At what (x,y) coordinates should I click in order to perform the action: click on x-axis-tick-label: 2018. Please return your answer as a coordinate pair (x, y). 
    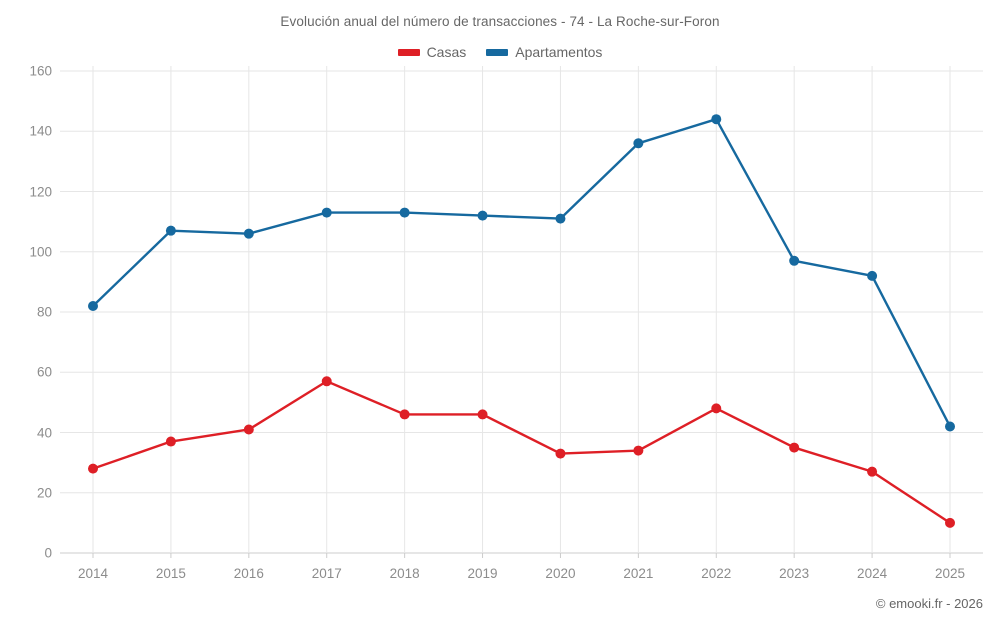
    Looking at the image, I should click on (404, 573).